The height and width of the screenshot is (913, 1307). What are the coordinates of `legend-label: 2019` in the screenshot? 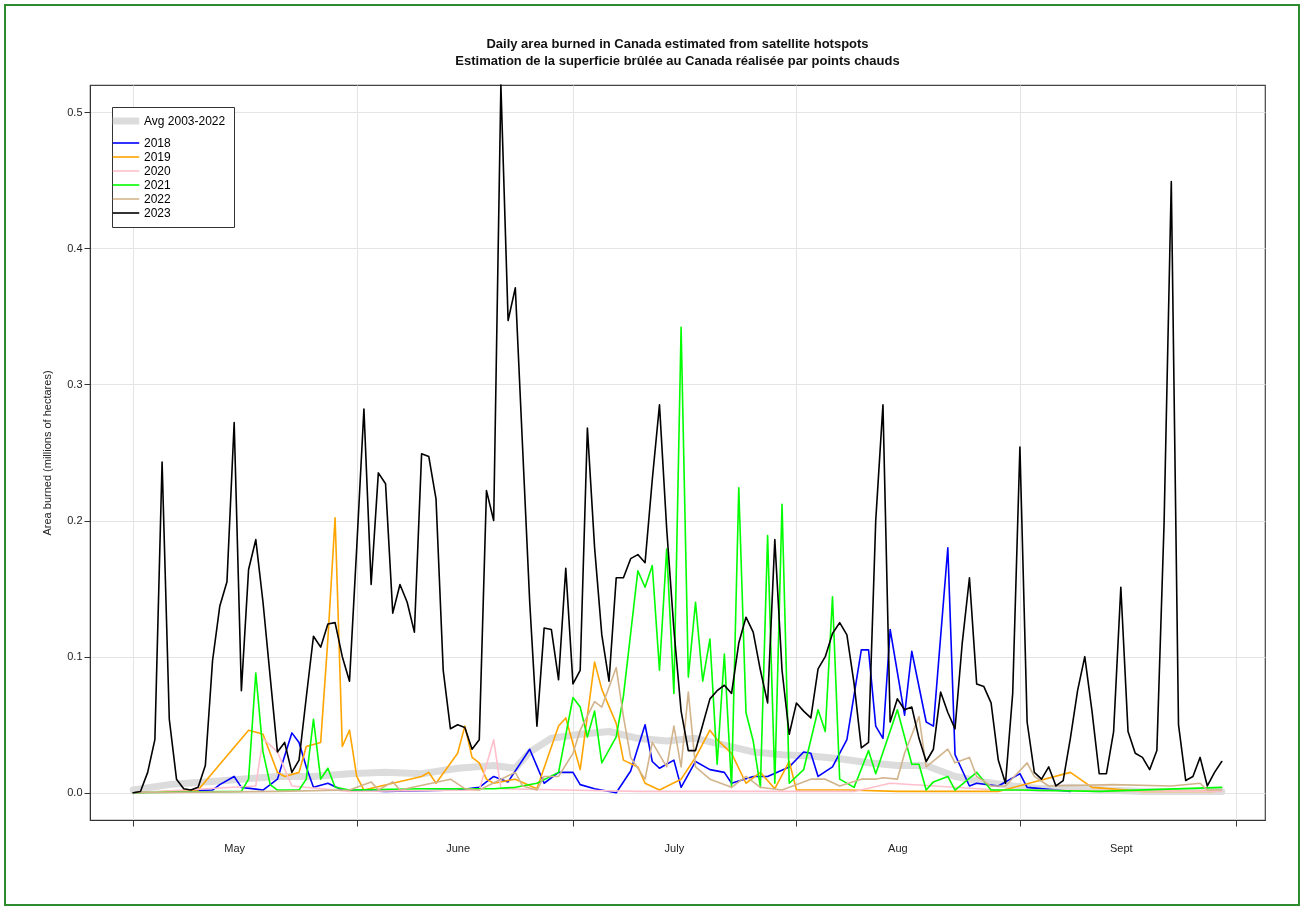 It's located at (158, 157).